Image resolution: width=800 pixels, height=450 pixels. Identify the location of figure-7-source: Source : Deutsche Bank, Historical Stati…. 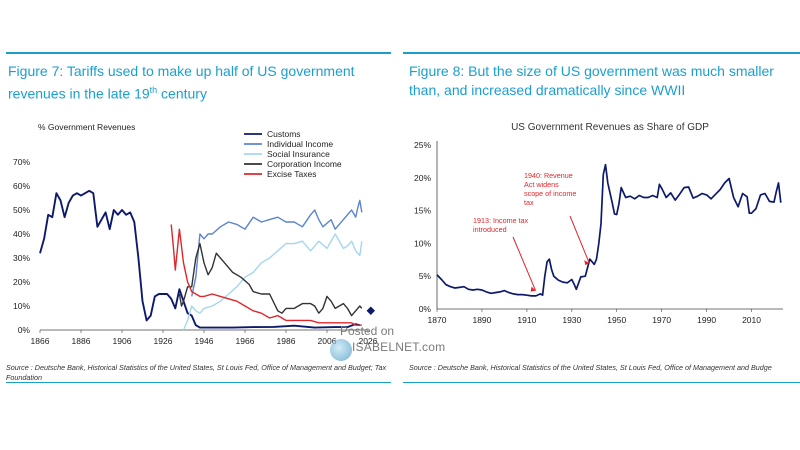
(196, 372).